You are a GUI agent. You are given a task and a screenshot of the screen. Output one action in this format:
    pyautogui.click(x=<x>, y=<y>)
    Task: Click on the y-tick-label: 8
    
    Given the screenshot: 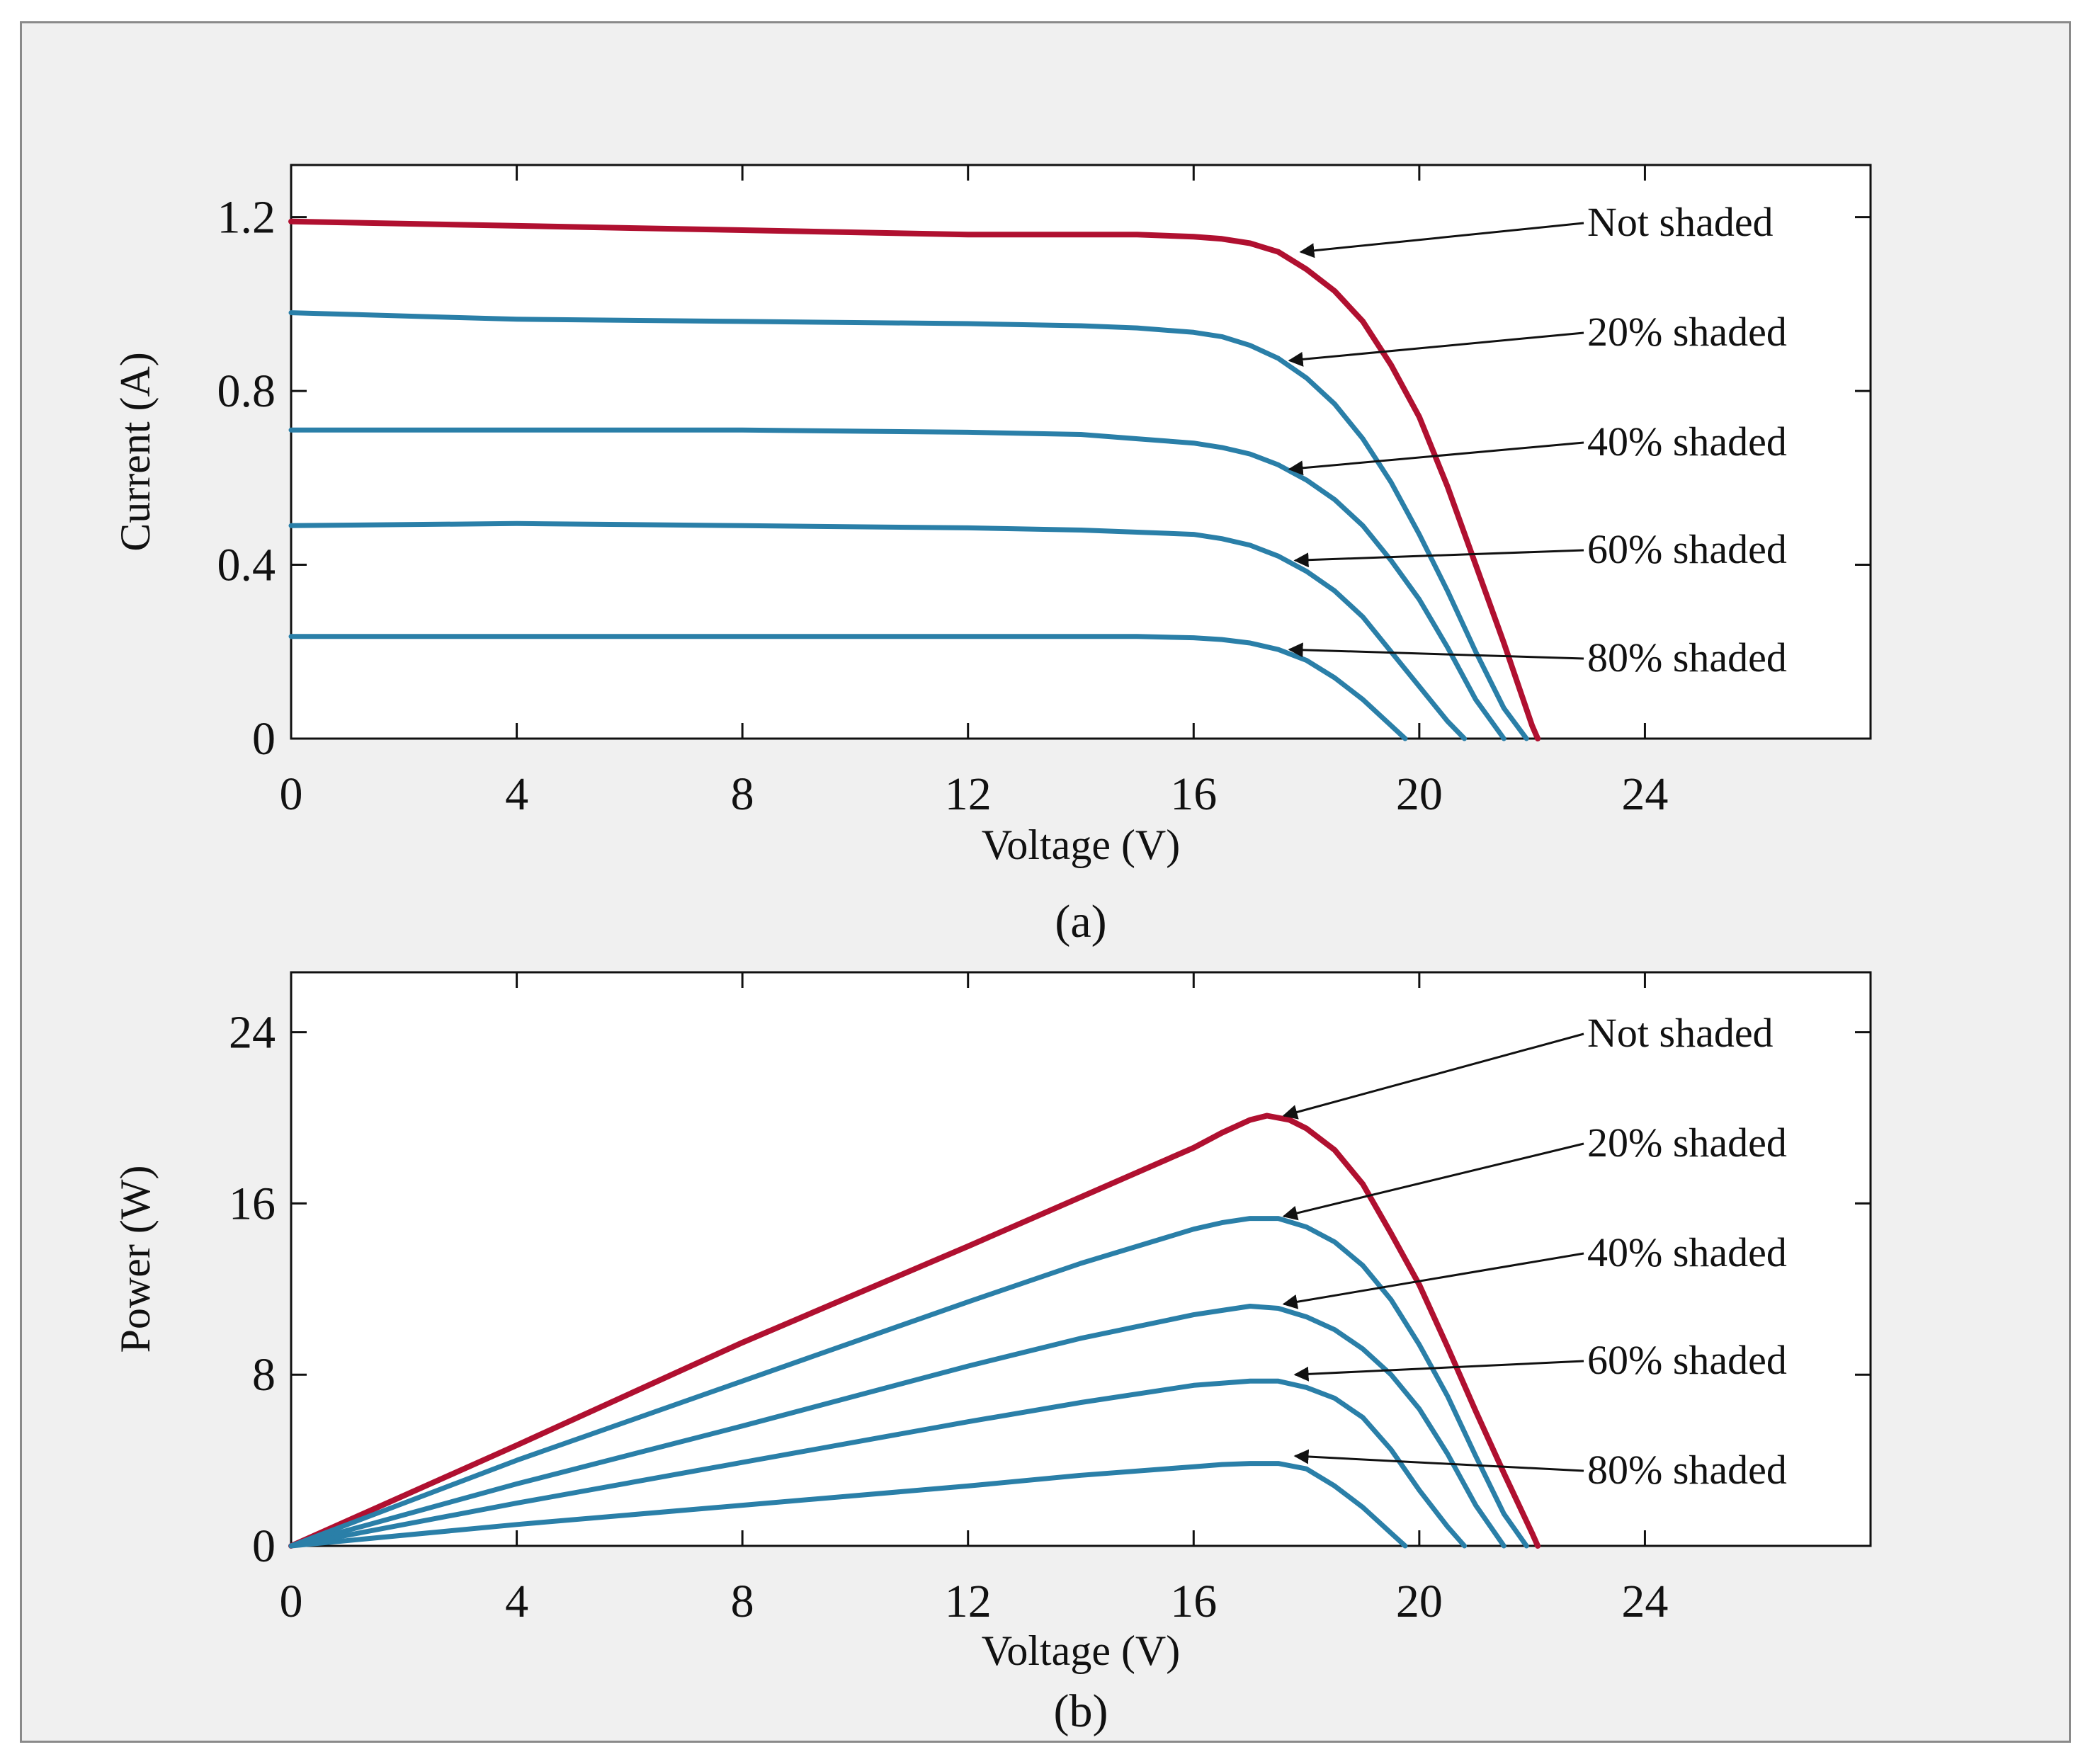 What is the action you would take?
    pyautogui.click(x=264, y=1375)
    